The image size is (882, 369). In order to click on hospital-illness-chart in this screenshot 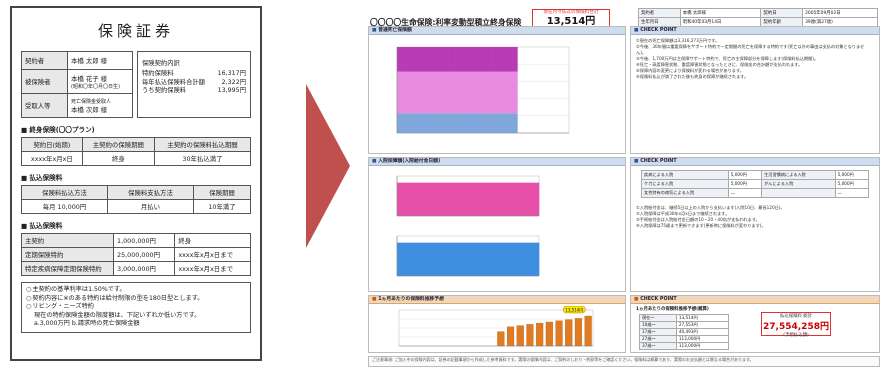, I will do `click(468, 196)`.